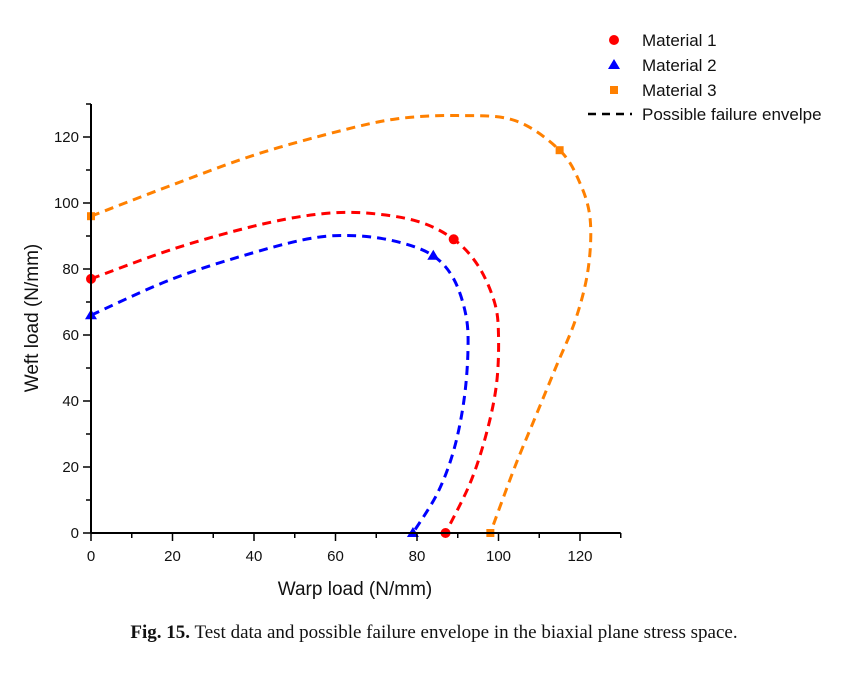 The height and width of the screenshot is (678, 868). What do you see at coordinates (75, 533) in the screenshot?
I see `y-tick-label: 0` at bounding box center [75, 533].